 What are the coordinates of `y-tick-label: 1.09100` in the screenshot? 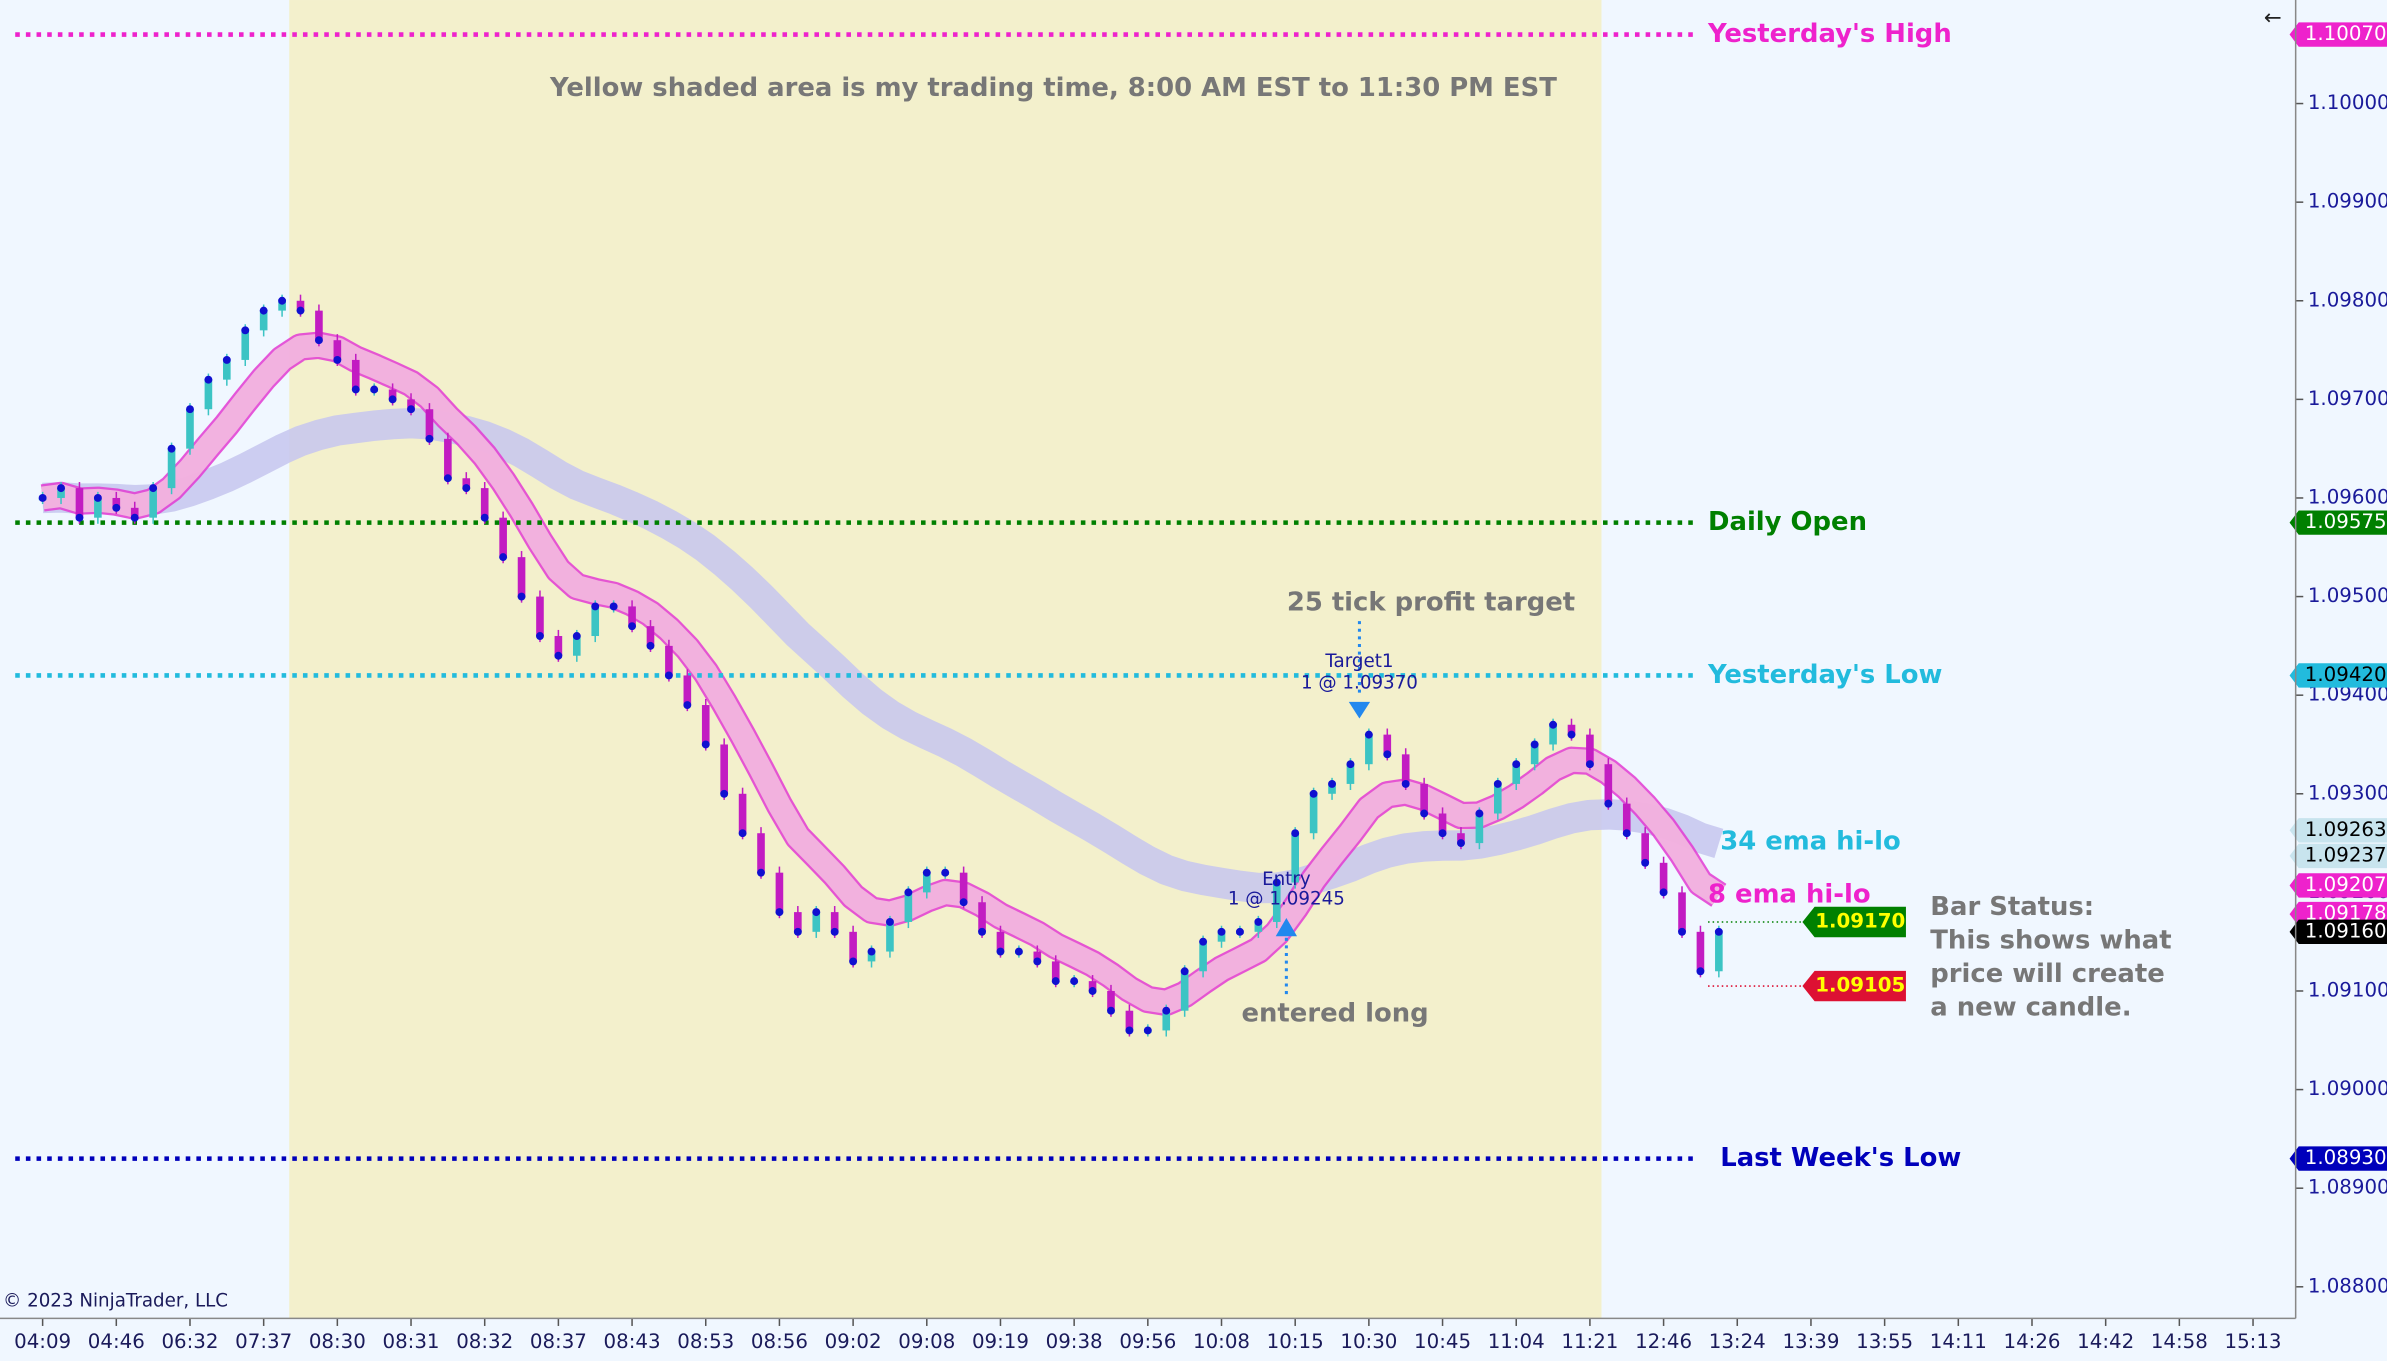 It's located at (2347, 989).